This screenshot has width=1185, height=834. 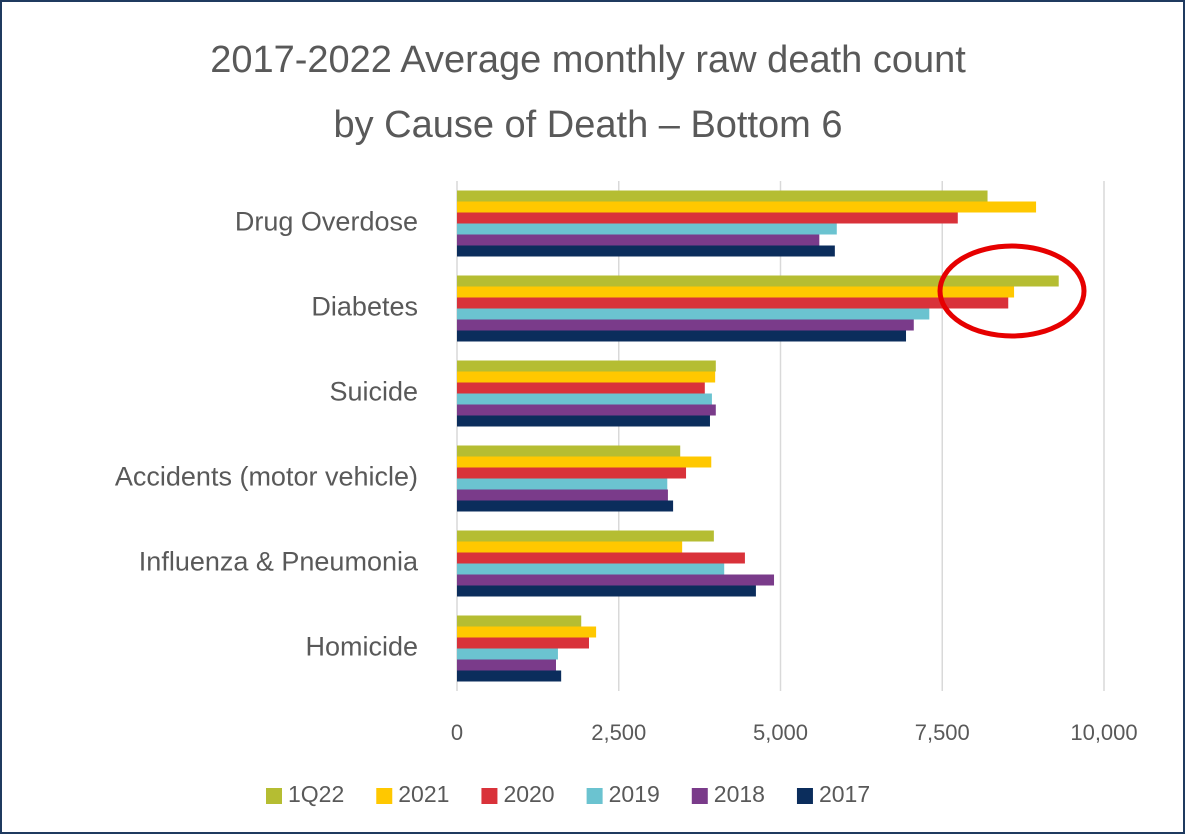 I want to click on x-tick-label: 0, so click(x=457, y=732).